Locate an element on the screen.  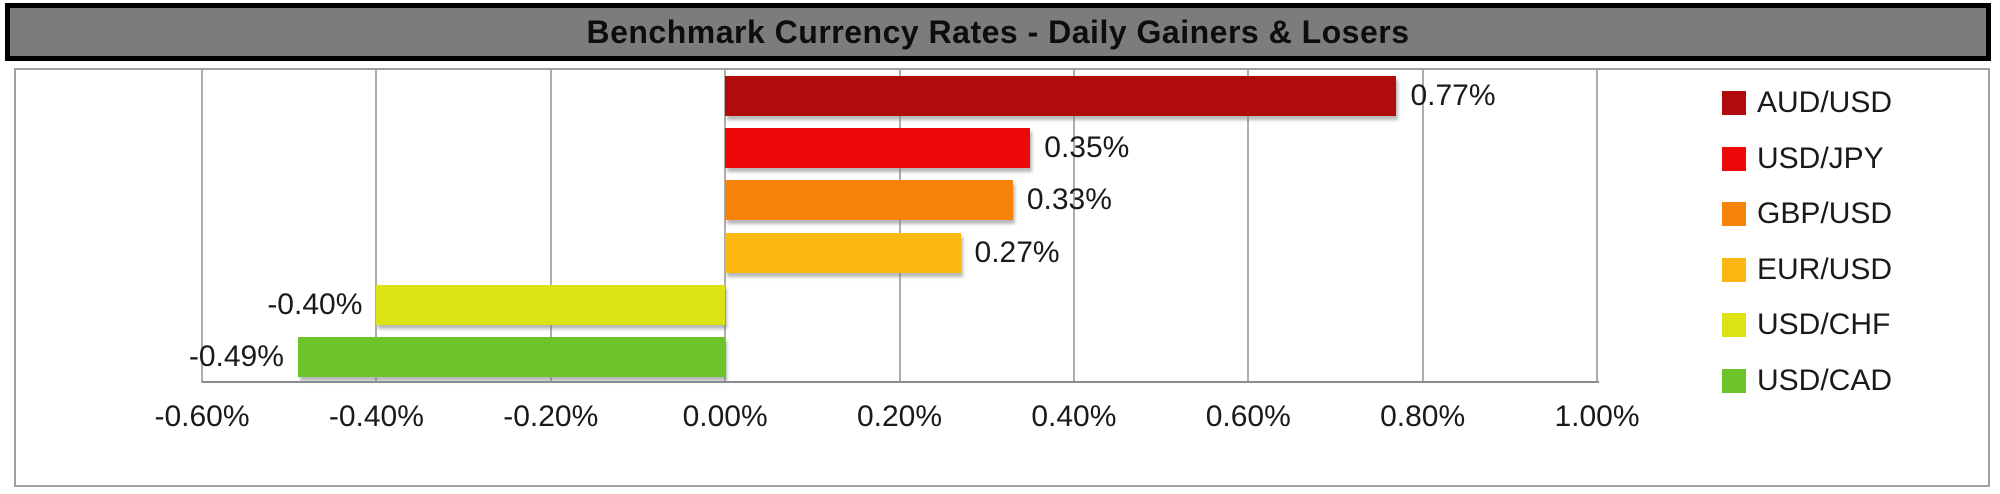
legend-item-aud-usd: AUD/USD is located at coordinates (1807, 102).